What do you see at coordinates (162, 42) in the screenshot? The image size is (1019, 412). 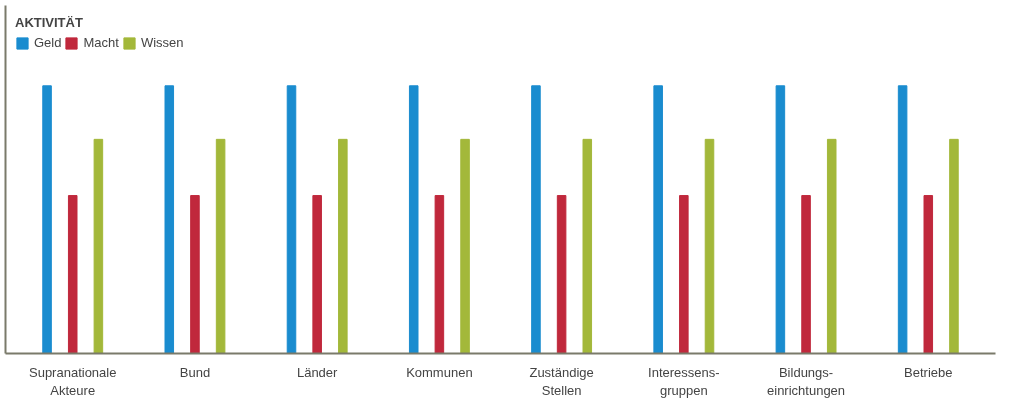 I see `legend-label: Wissen` at bounding box center [162, 42].